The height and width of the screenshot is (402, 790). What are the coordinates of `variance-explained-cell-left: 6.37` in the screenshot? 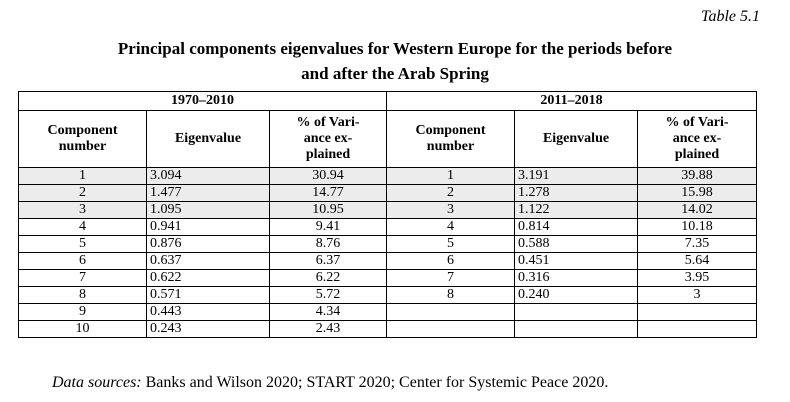 It's located at (328, 261).